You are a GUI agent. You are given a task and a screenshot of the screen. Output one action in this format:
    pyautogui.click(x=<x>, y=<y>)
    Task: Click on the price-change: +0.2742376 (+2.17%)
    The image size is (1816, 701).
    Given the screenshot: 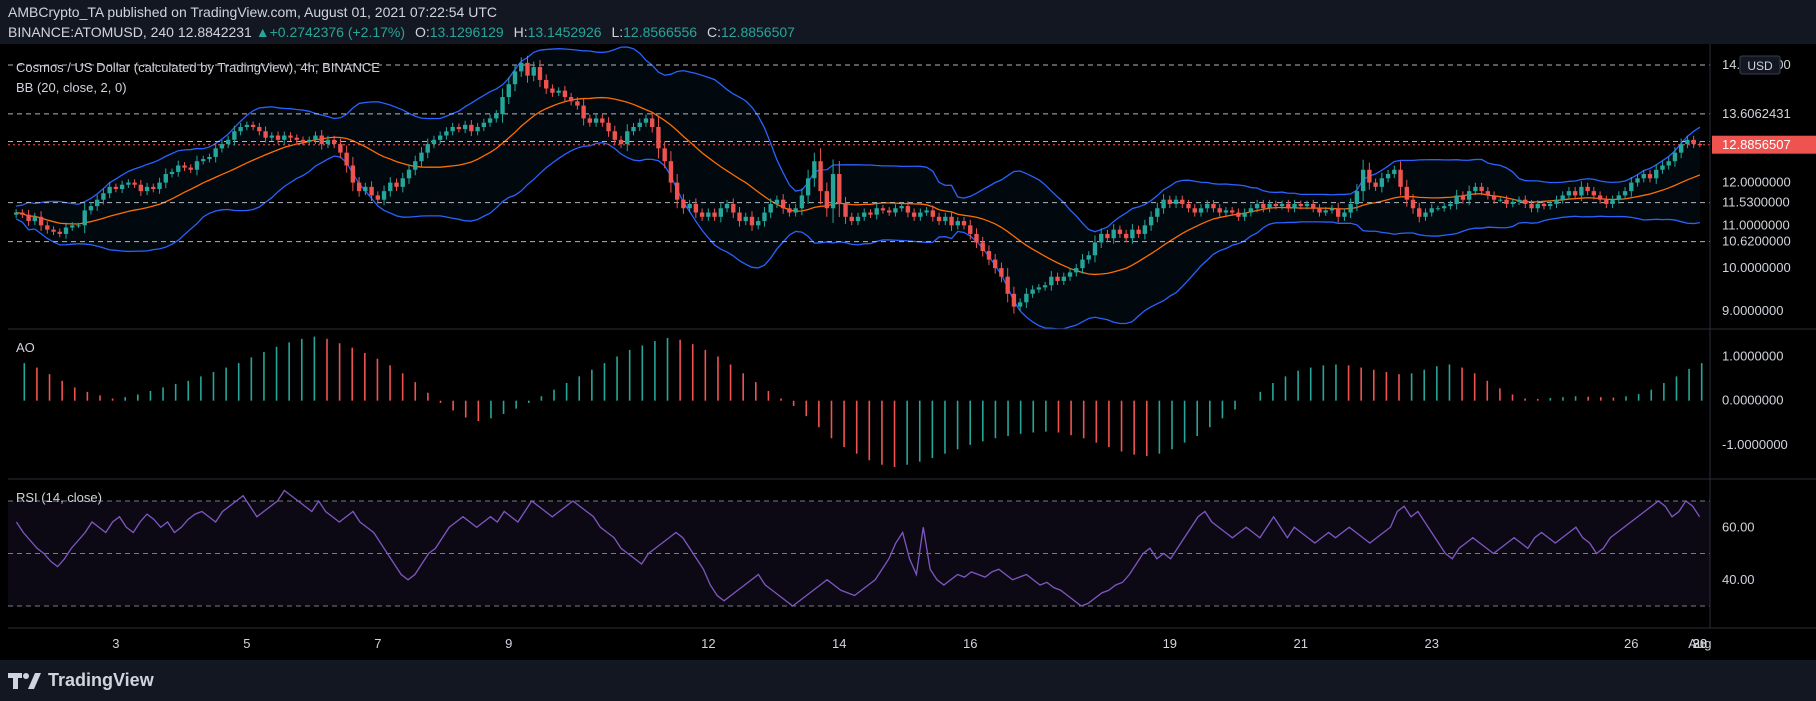 What is the action you would take?
    pyautogui.click(x=337, y=32)
    